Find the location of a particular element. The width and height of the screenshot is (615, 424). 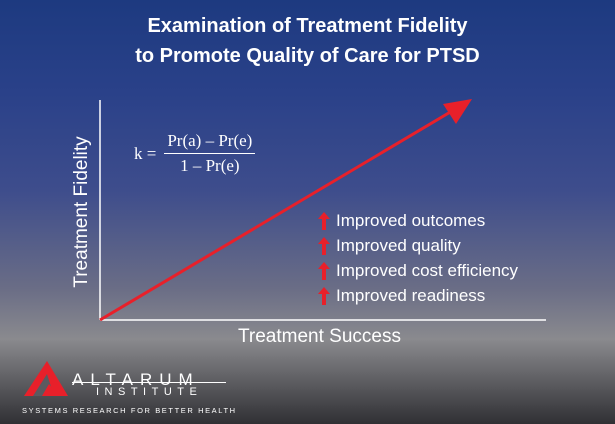

brand-subtitle: INSTITUTE is located at coordinates (149, 392).